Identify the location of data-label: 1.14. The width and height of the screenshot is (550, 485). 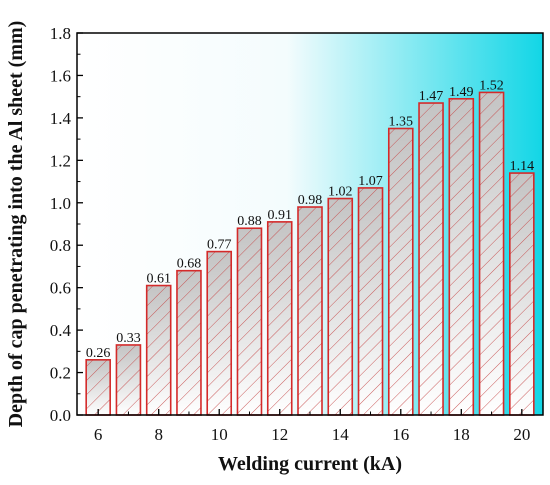
(522, 166).